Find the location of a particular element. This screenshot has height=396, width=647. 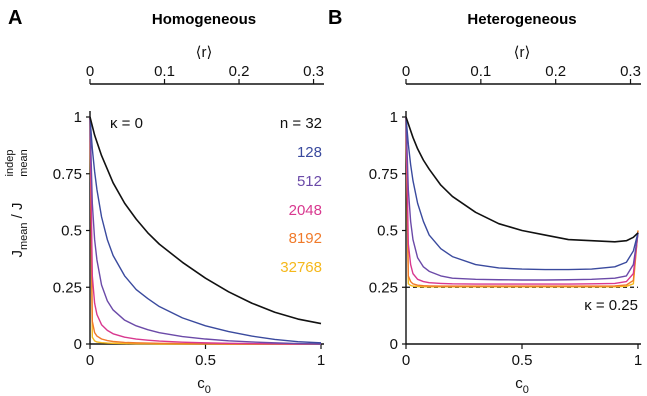

legend-item-n32: n = 32 is located at coordinates (301, 123).